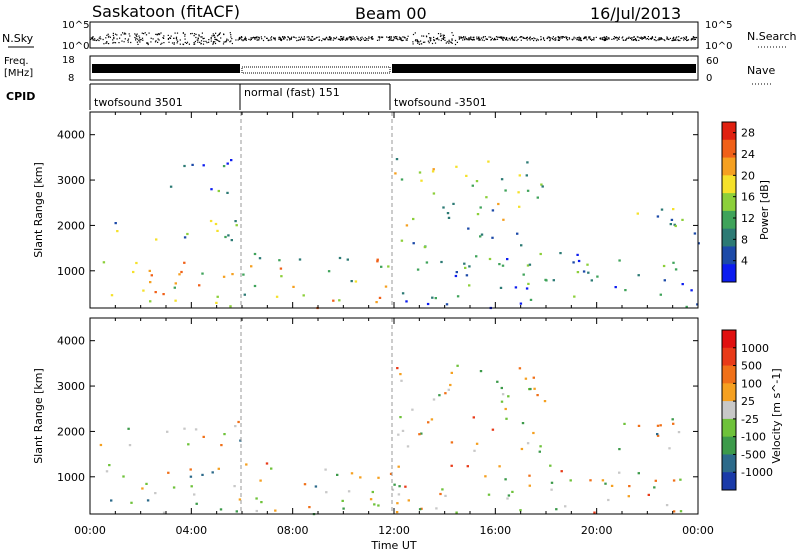 This screenshot has height=554, width=800. I want to click on colorbar-tick-label: 1000, so click(755, 348).